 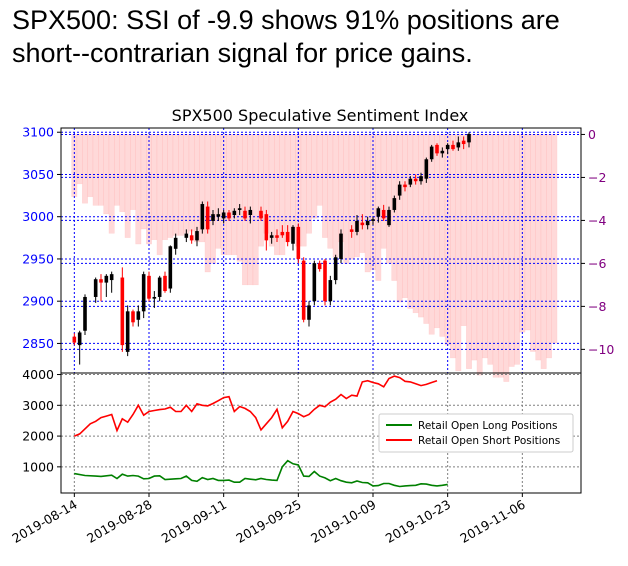 I want to click on price-tick-label: 3050, so click(x=38, y=174).